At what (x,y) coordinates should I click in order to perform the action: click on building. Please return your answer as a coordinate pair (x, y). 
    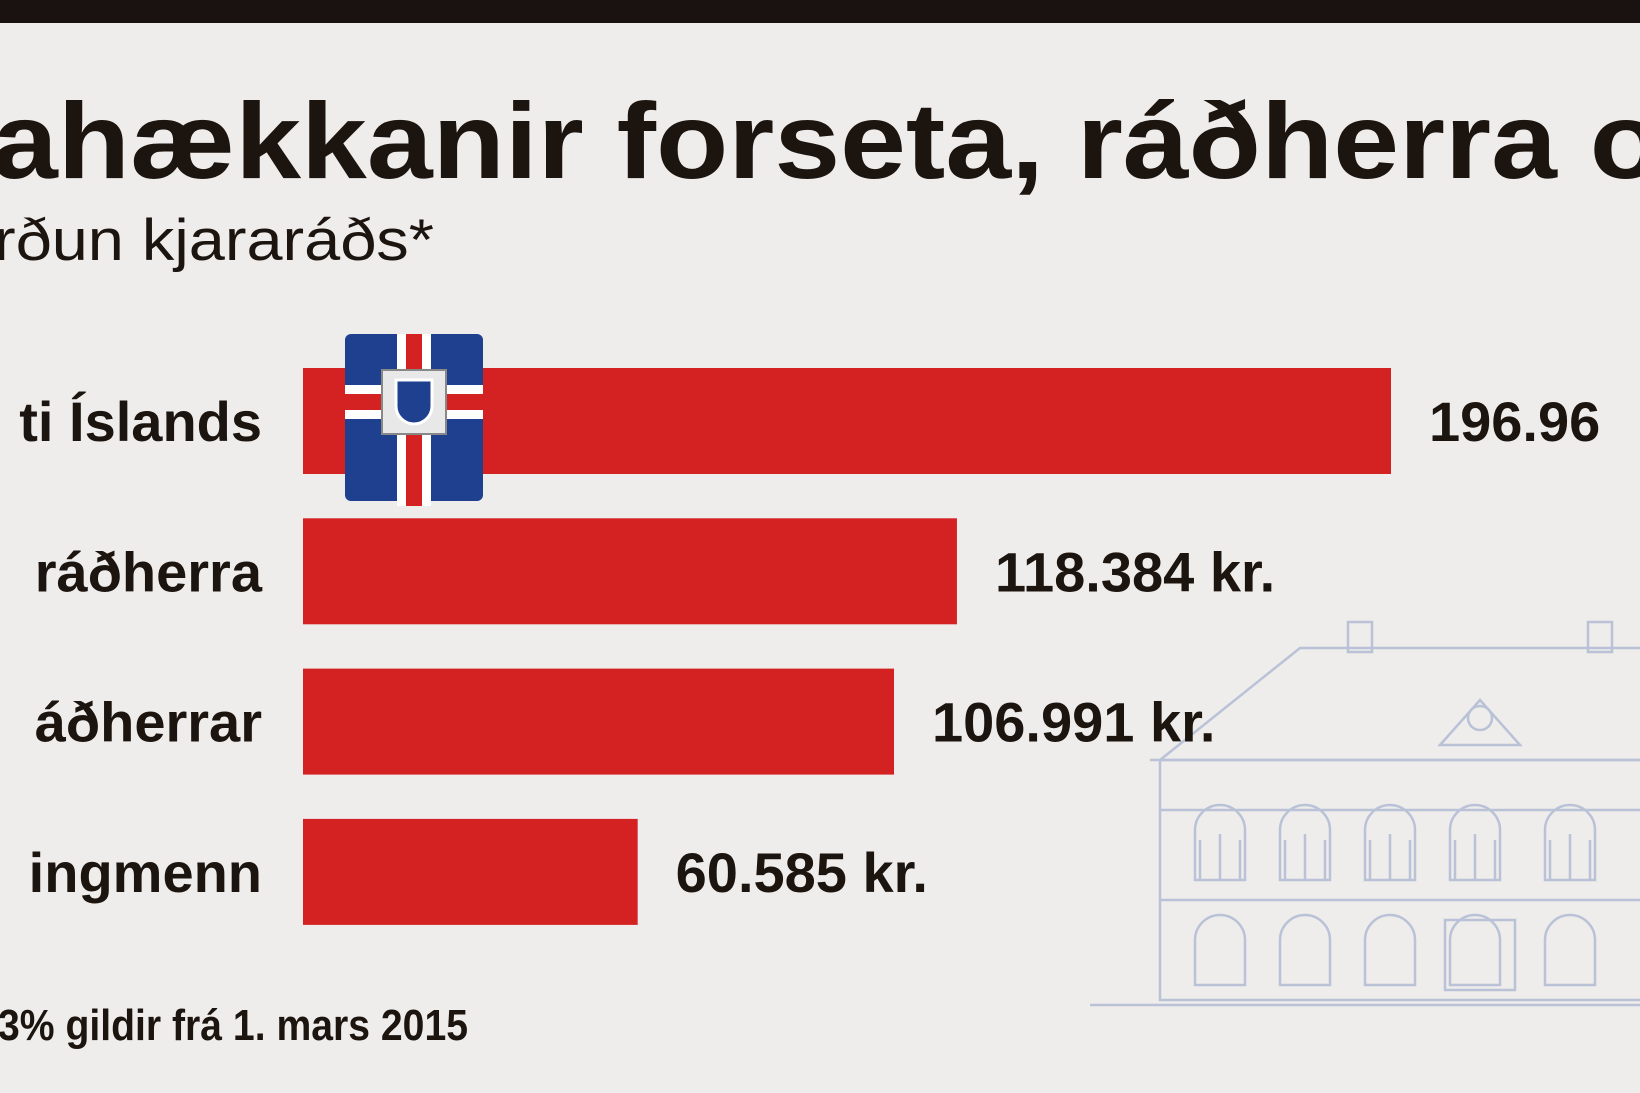
    Looking at the image, I should click on (1365, 813).